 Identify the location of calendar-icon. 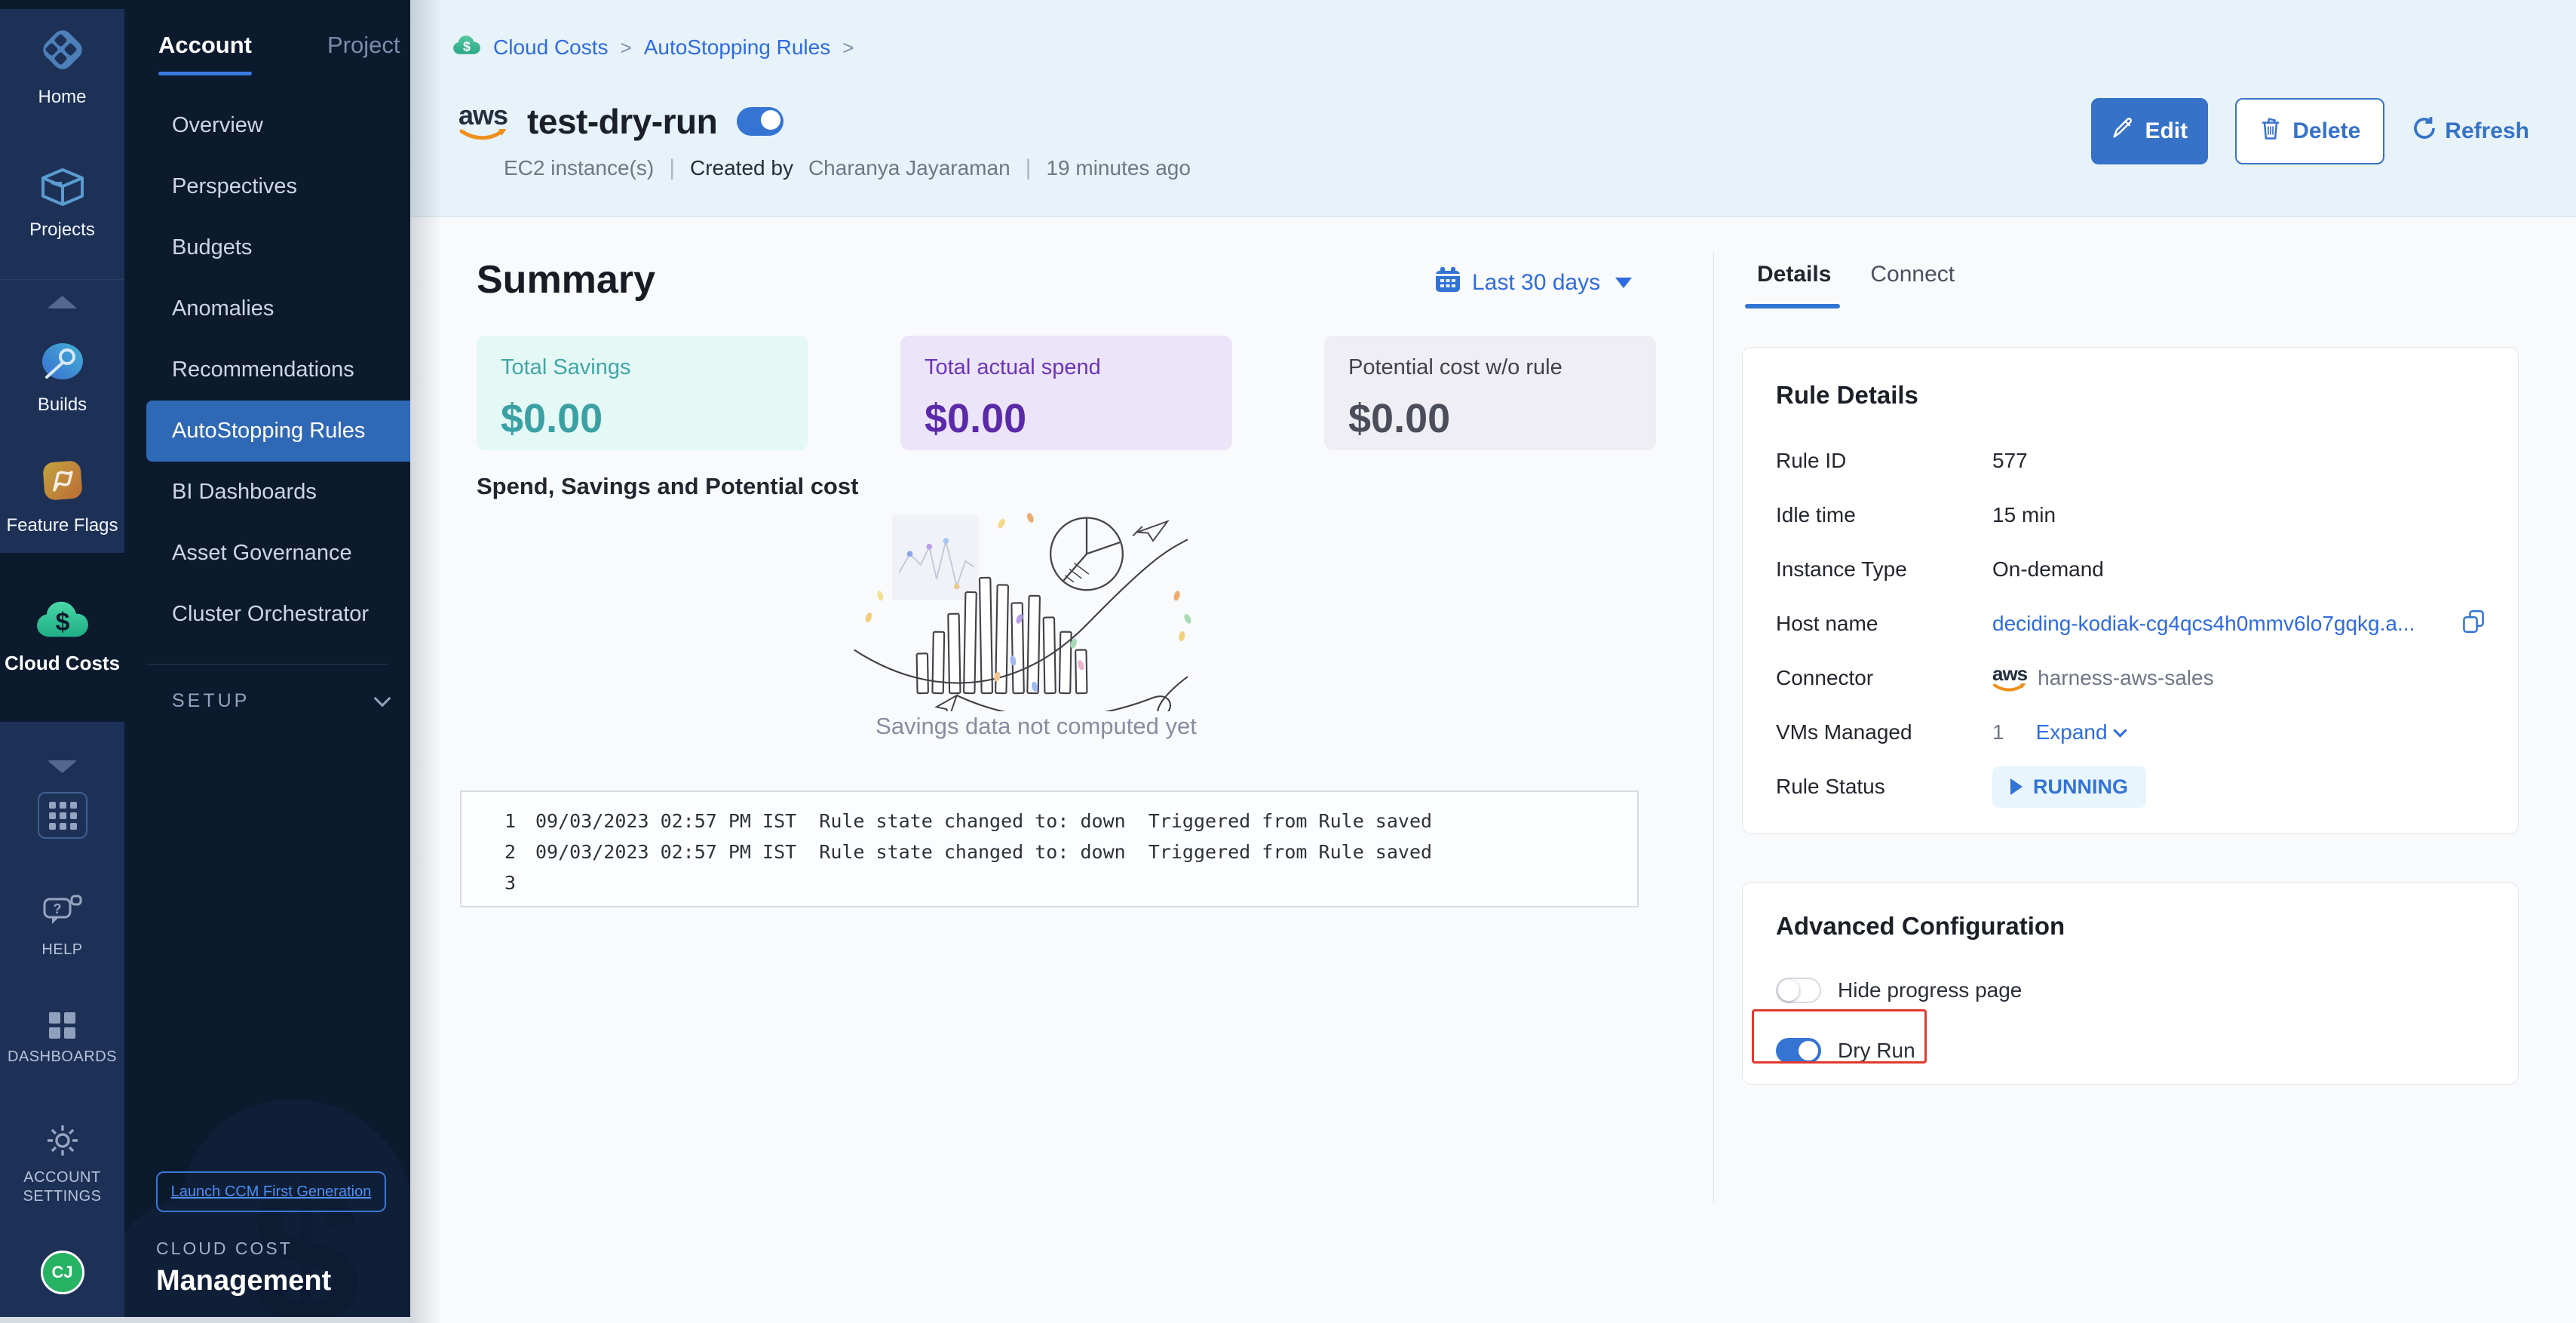
(1447, 282).